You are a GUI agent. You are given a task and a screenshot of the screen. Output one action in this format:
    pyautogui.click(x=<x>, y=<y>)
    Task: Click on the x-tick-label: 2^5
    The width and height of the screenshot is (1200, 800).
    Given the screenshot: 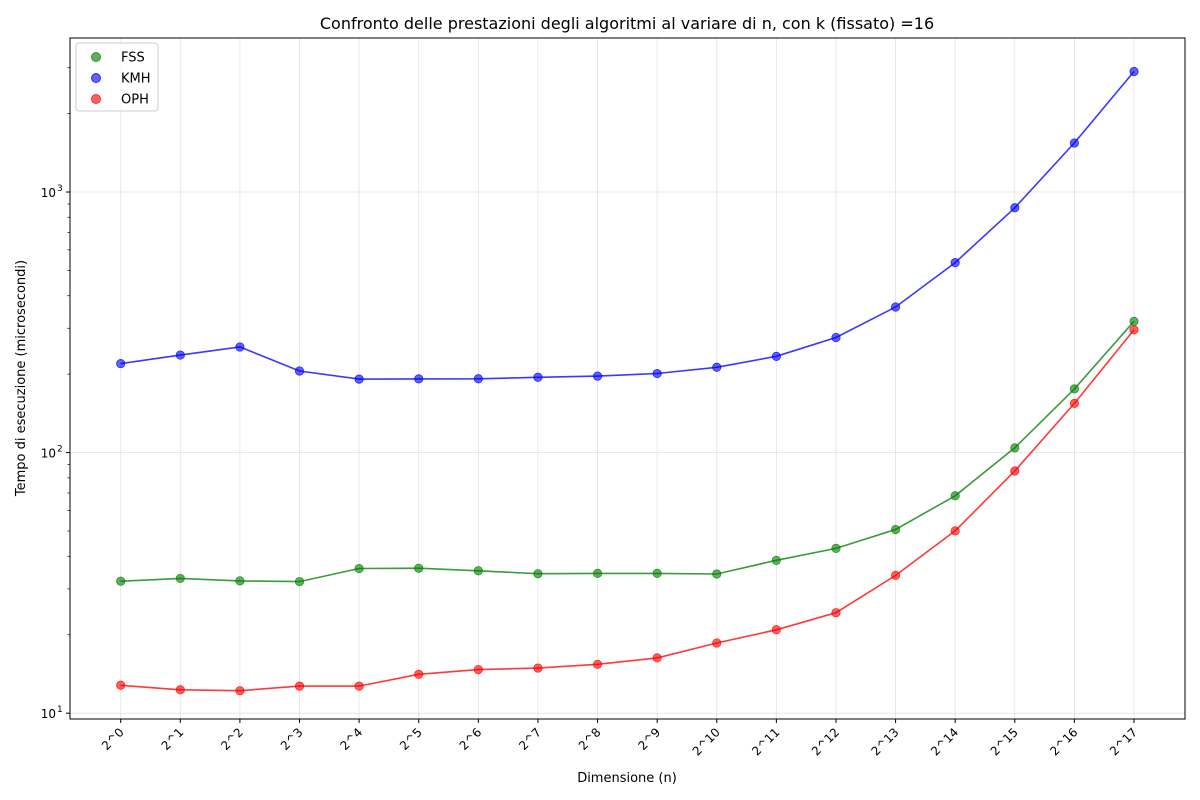 What is the action you would take?
    pyautogui.click(x=411, y=739)
    